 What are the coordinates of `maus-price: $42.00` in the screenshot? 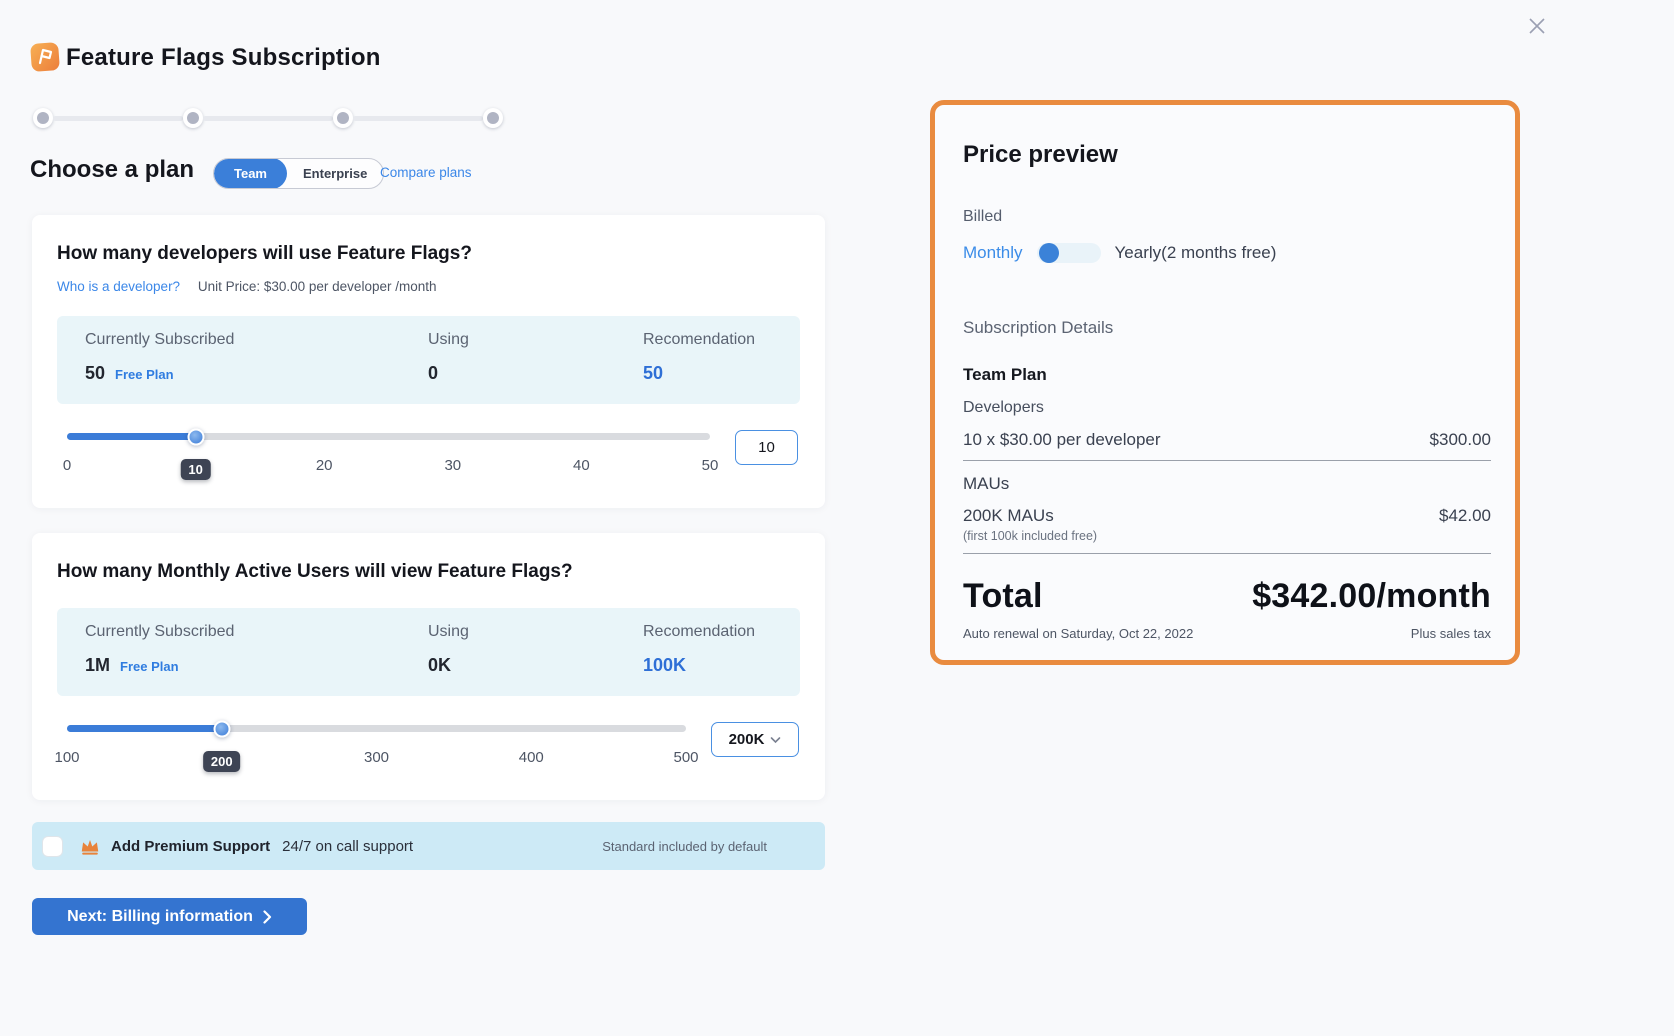 It's located at (1465, 515).